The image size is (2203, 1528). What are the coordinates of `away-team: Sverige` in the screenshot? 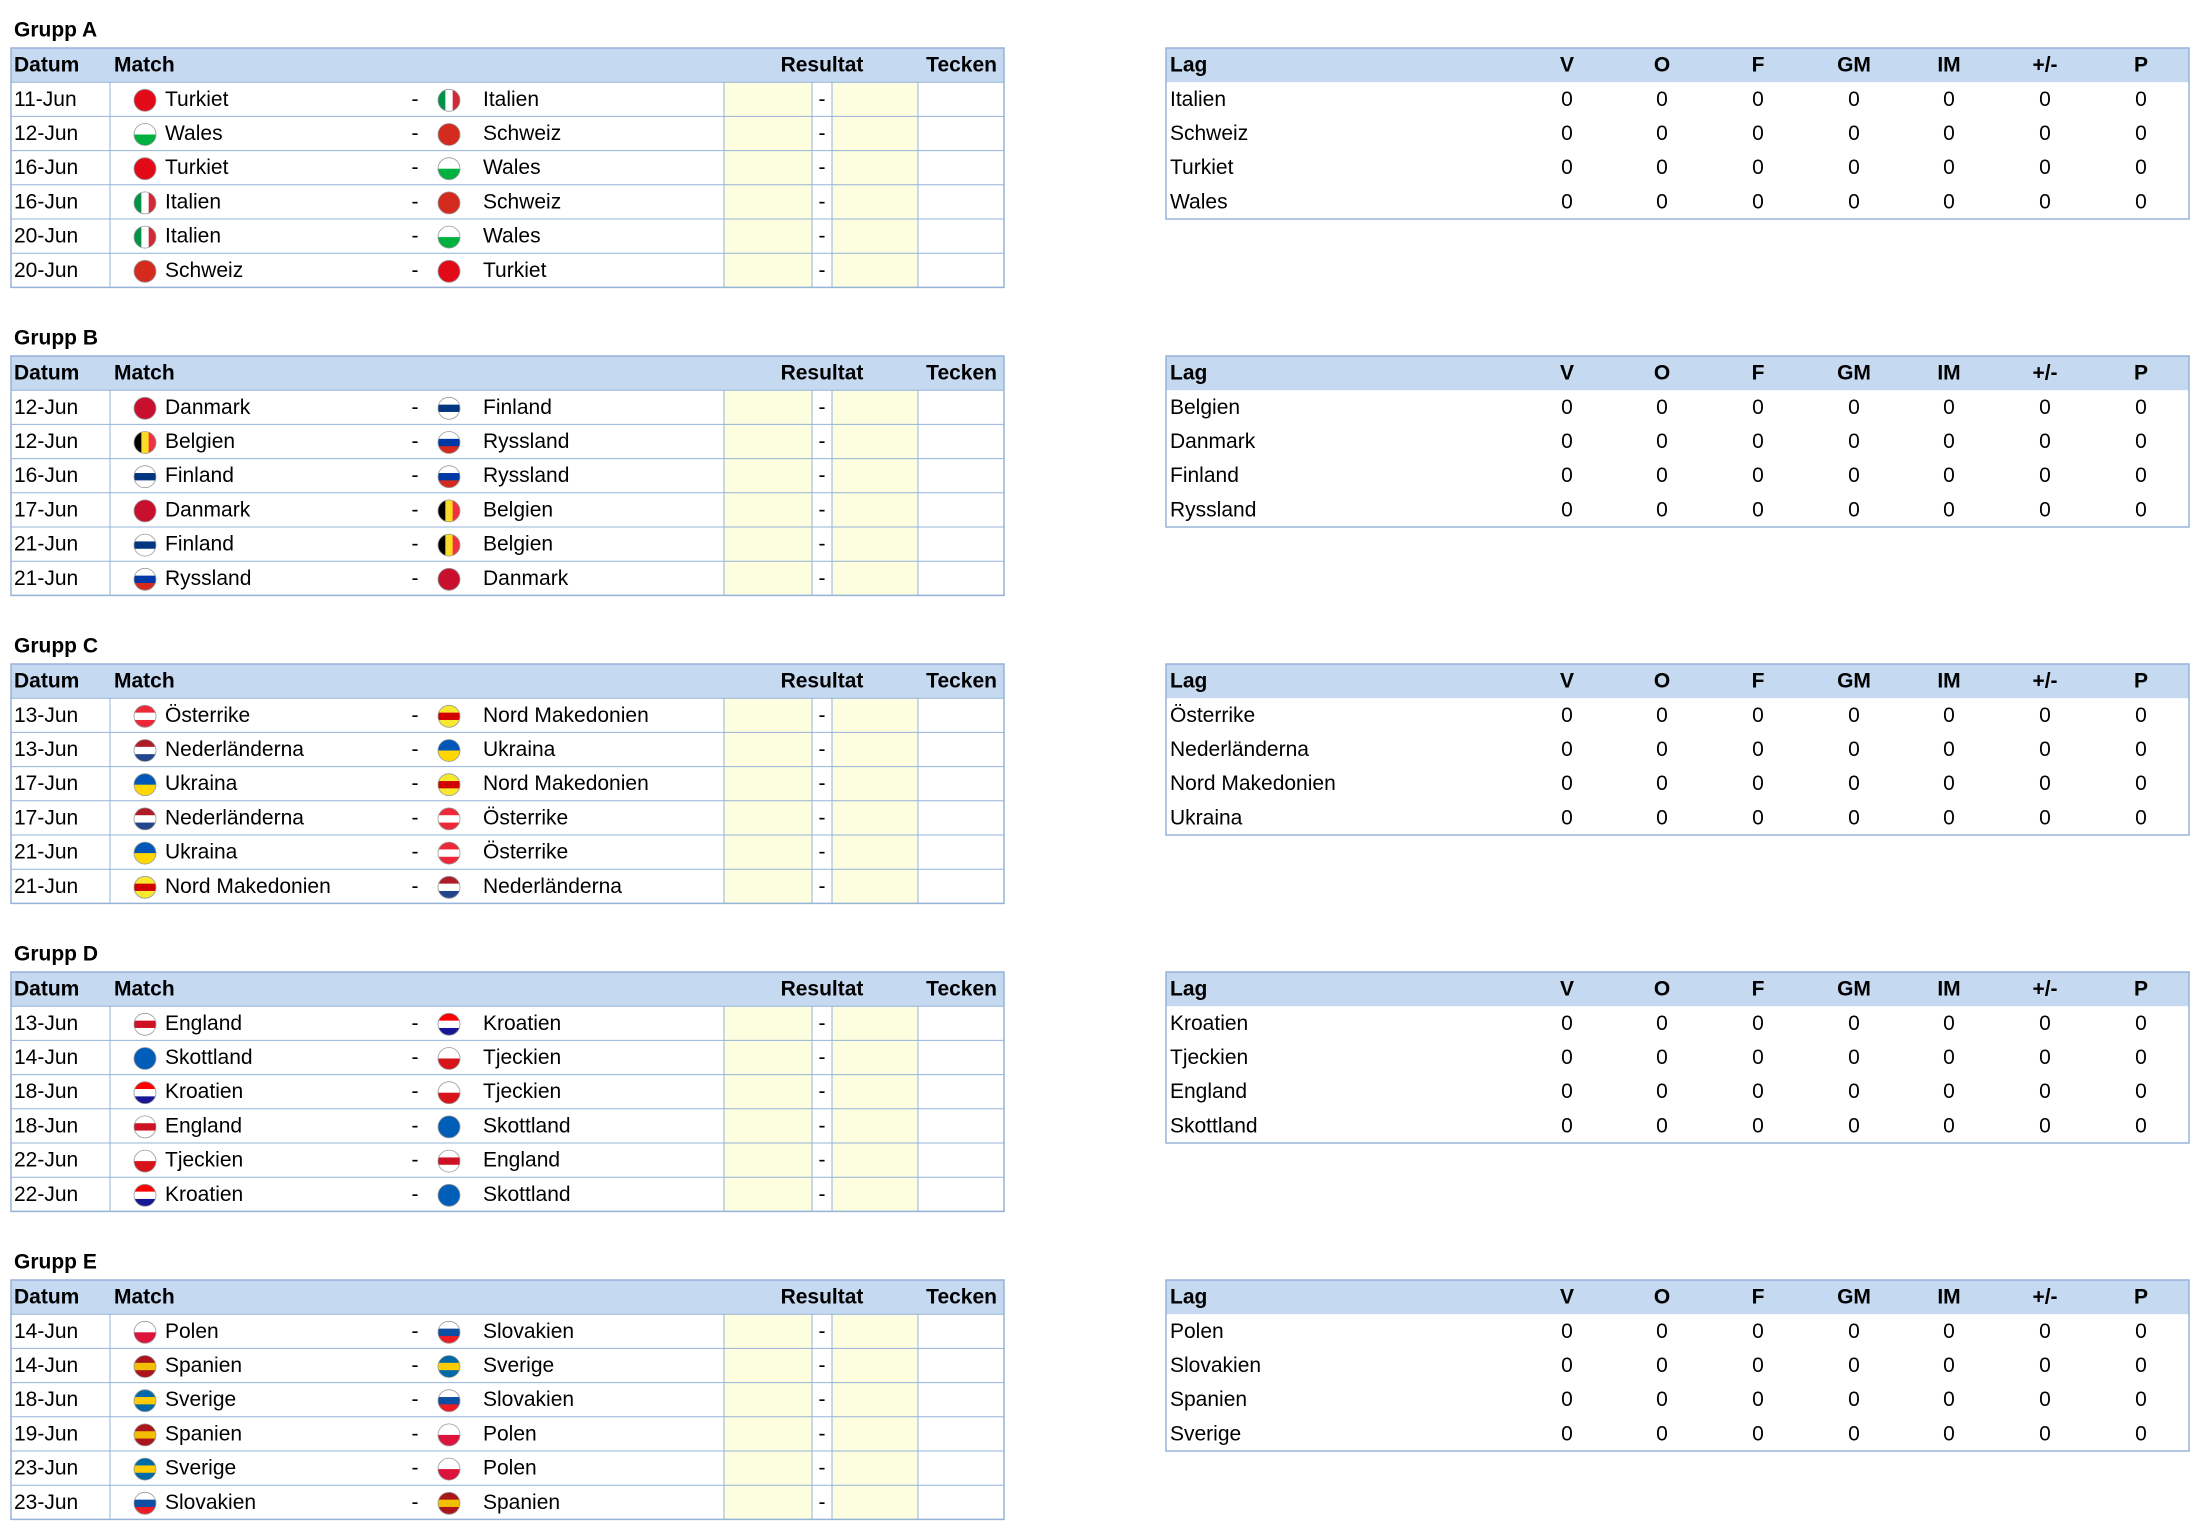 It's located at (518, 1365).